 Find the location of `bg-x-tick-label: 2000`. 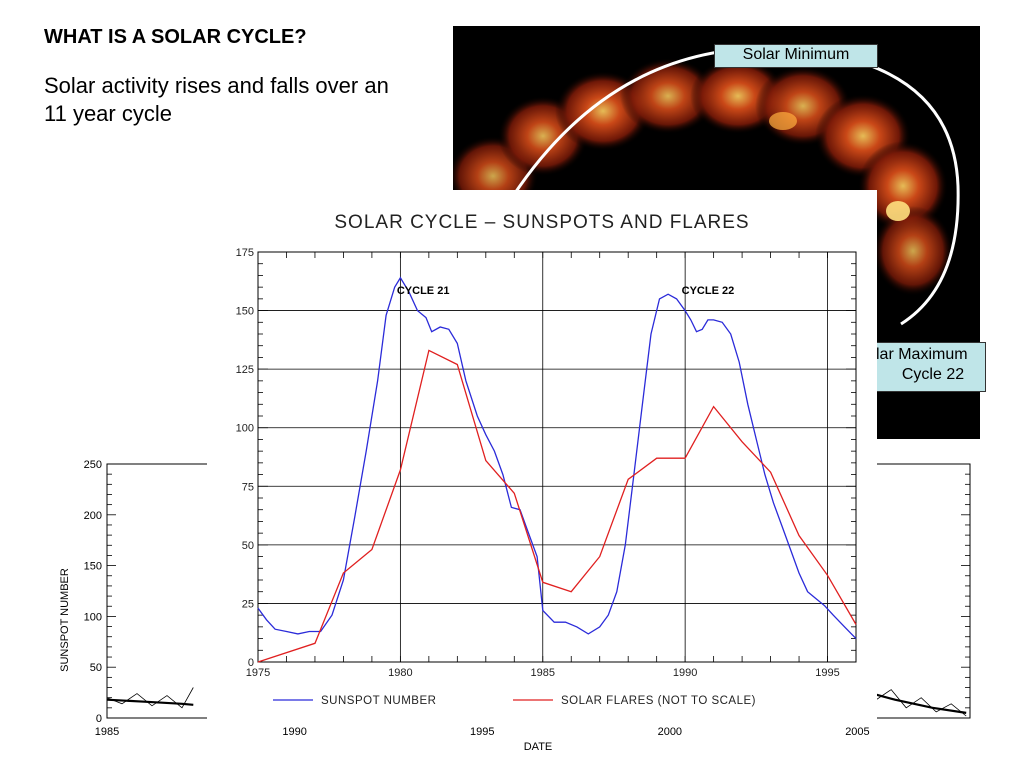

bg-x-tick-label: 2000 is located at coordinates (670, 732).